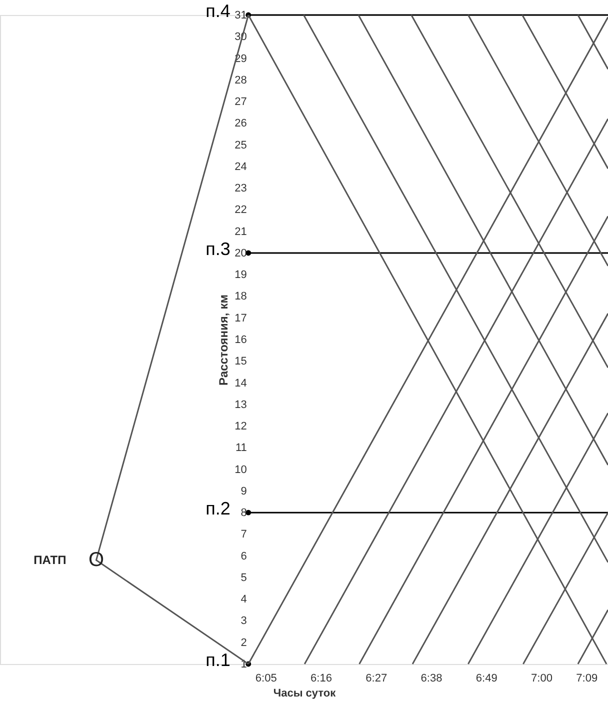 This screenshot has width=608, height=706. Describe the element at coordinates (240, 166) in the screenshot. I see `y-tick-label: 24` at that location.